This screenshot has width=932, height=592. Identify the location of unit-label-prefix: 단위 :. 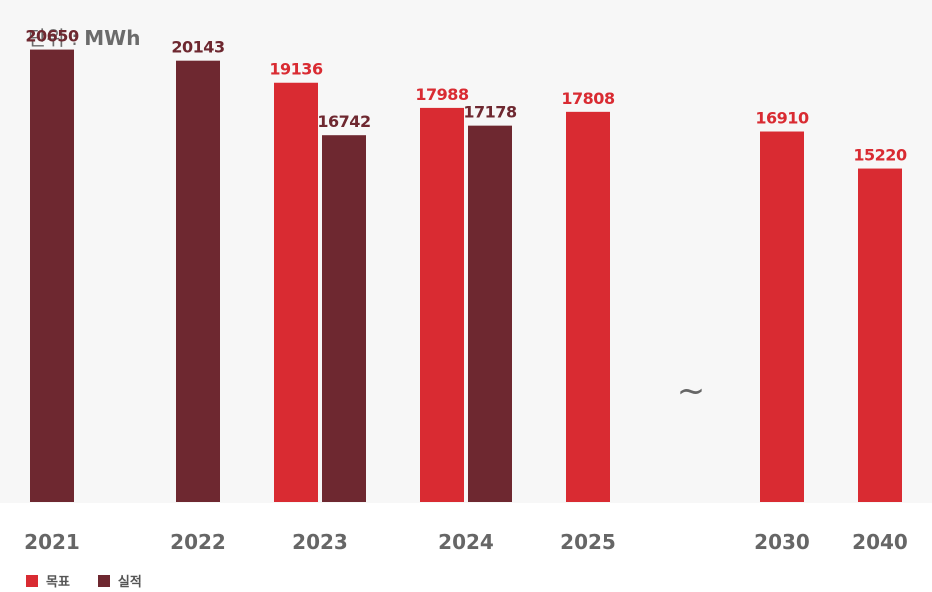
(56, 38).